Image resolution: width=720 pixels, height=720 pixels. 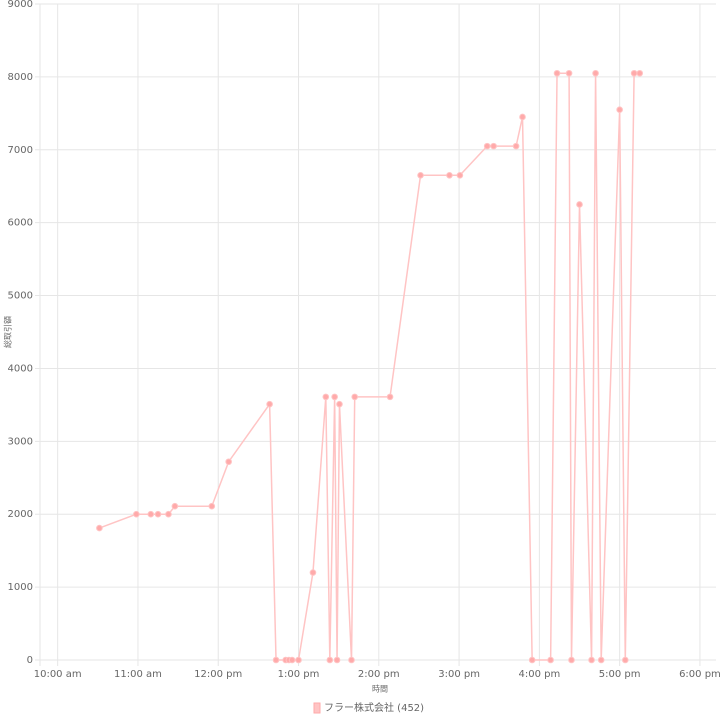 I want to click on y-tick-label: 0, so click(x=30, y=660).